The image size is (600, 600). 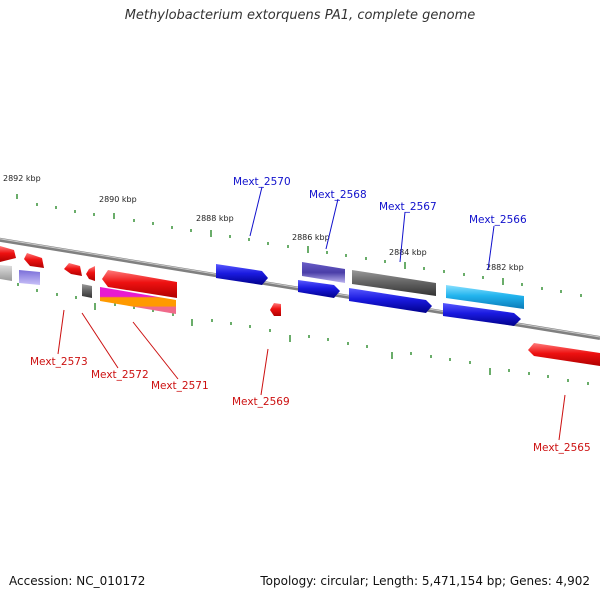 I want to click on kbp-label-2884: 2884 kbp, so click(x=408, y=252).